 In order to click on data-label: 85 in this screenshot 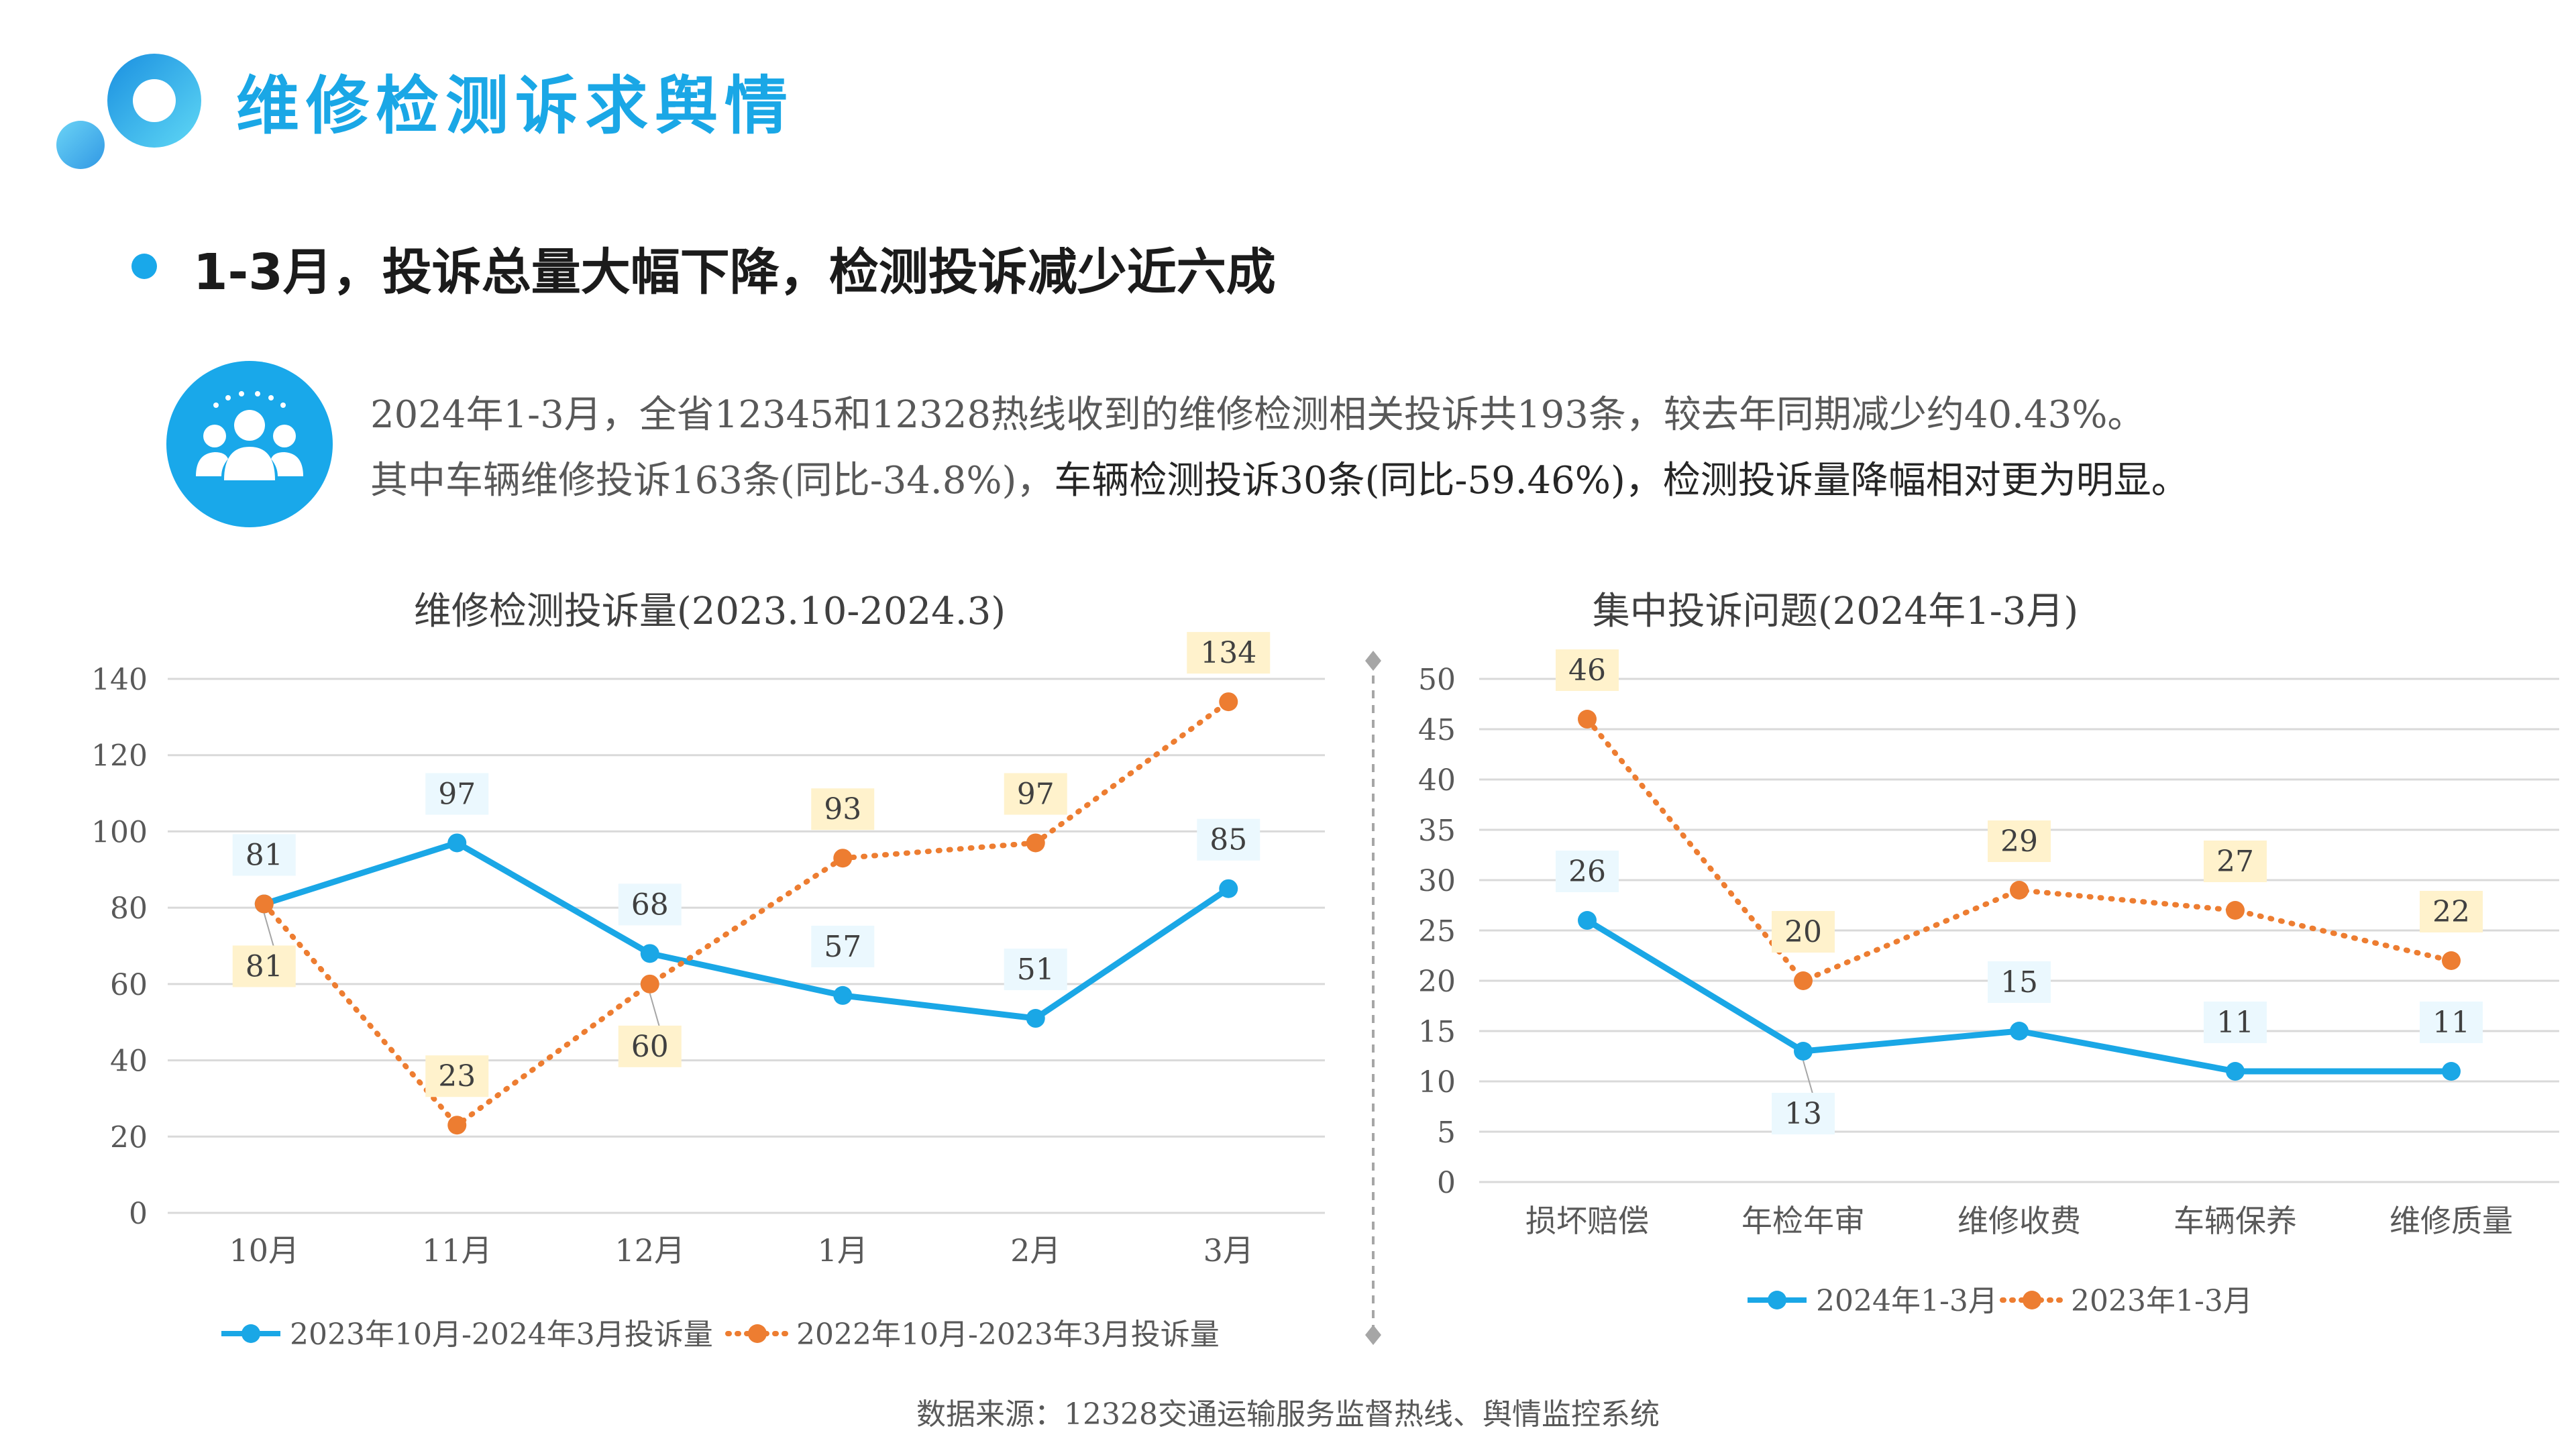, I will do `click(1228, 840)`.